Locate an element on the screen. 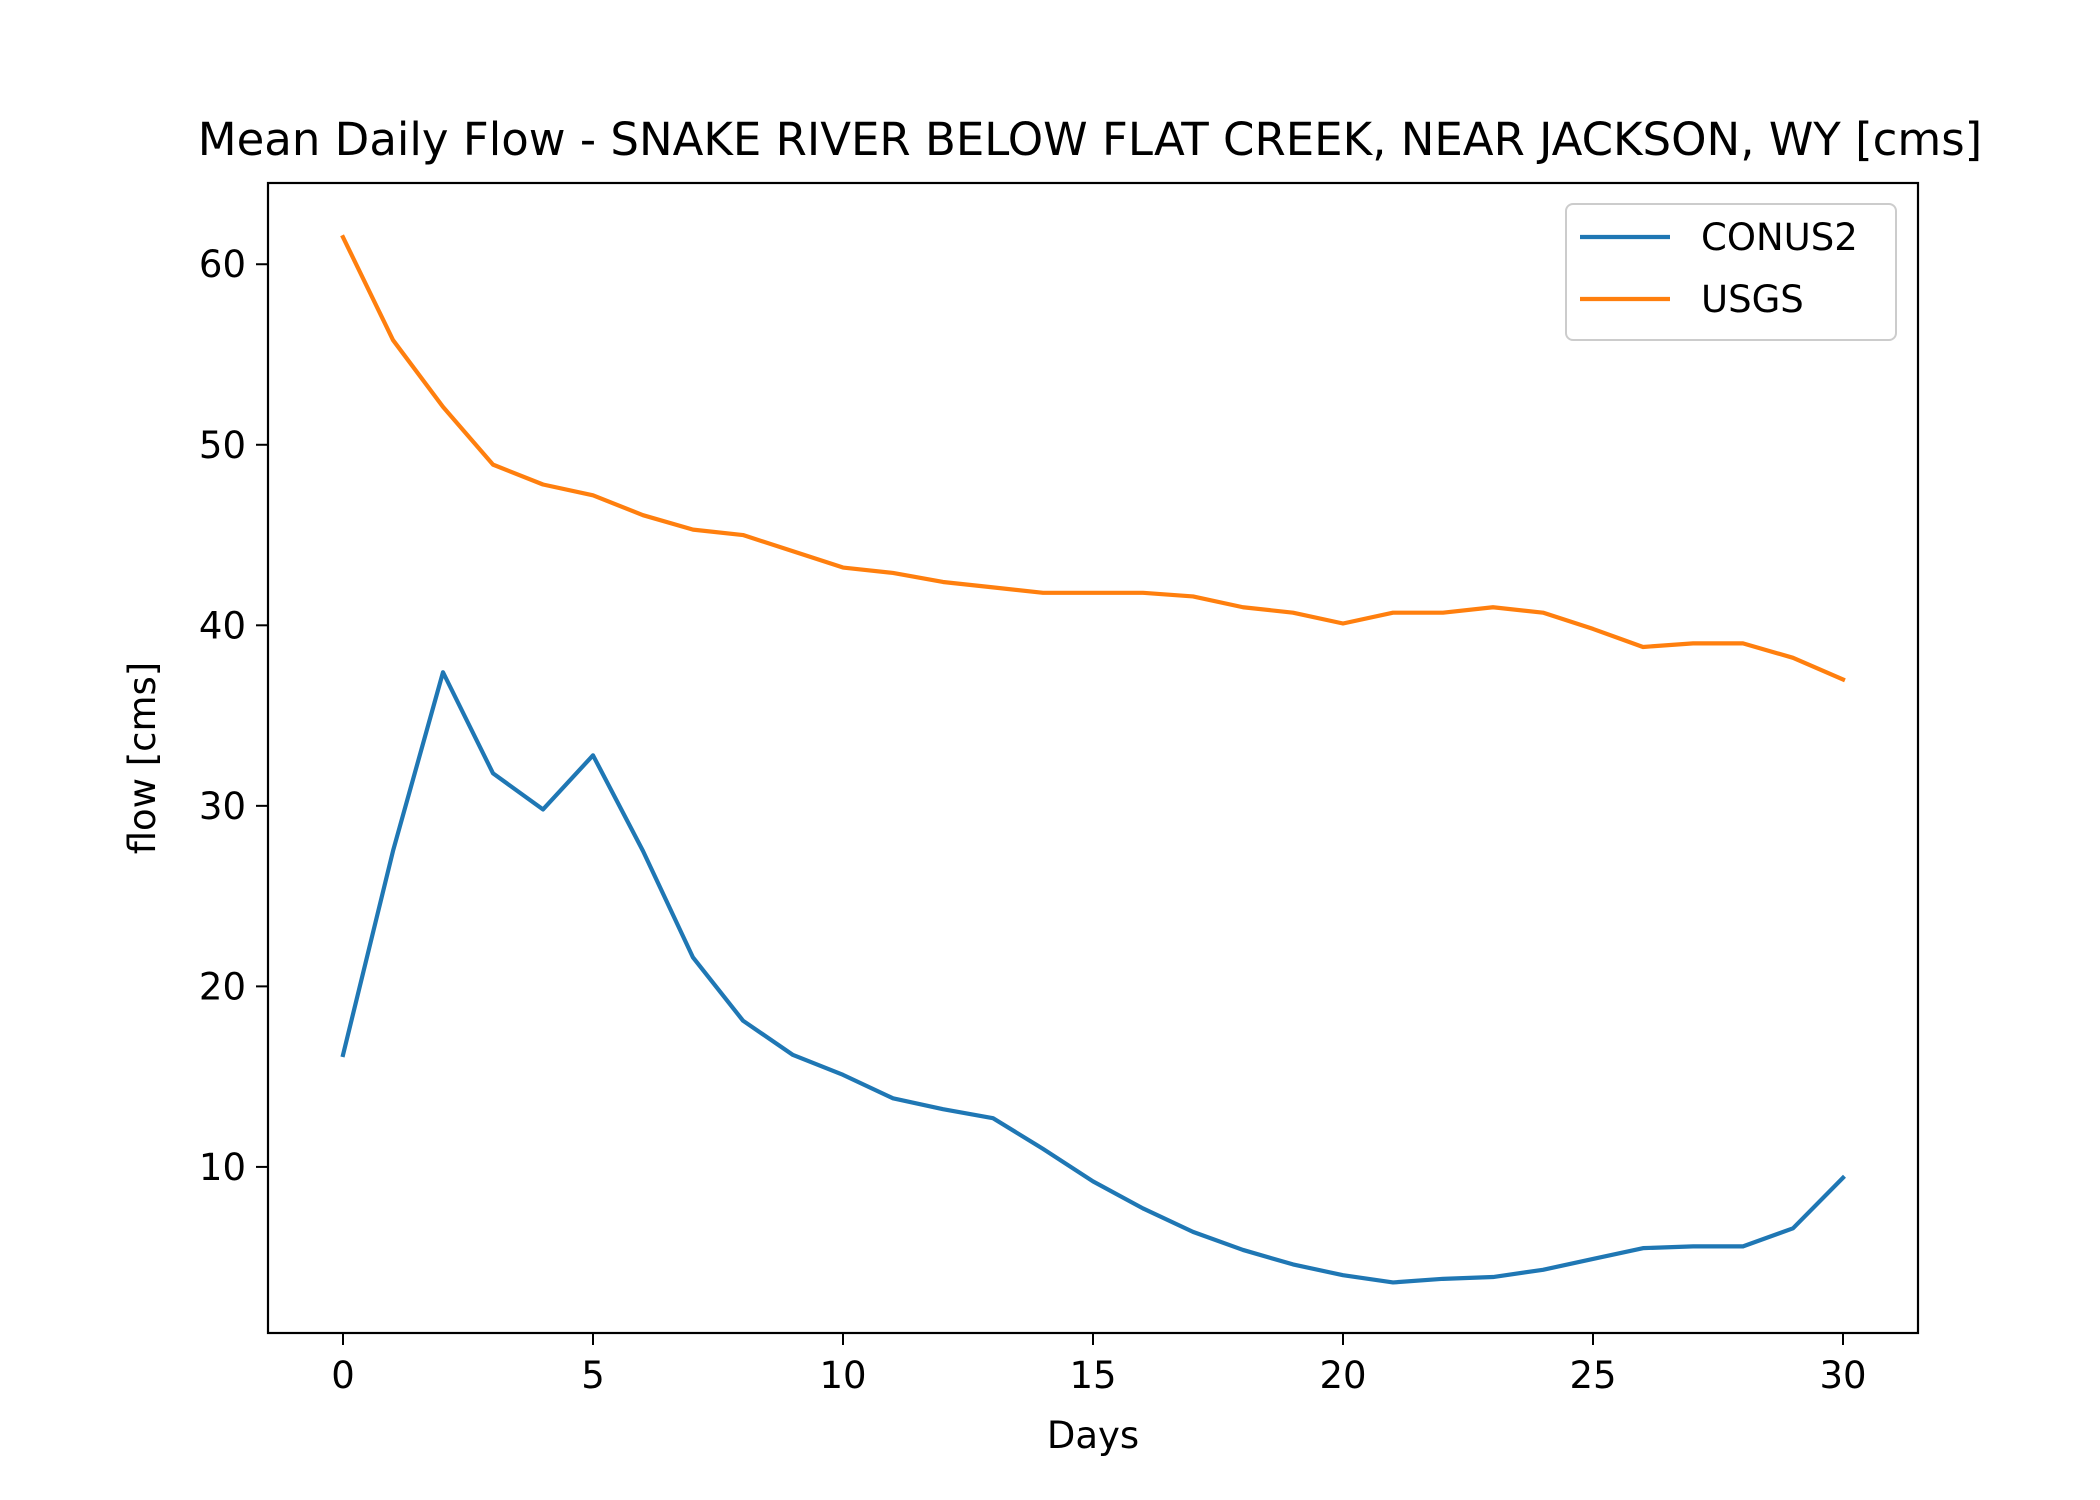 This screenshot has width=2100, height=1500. x-tick-label: 0 is located at coordinates (343, 1375).